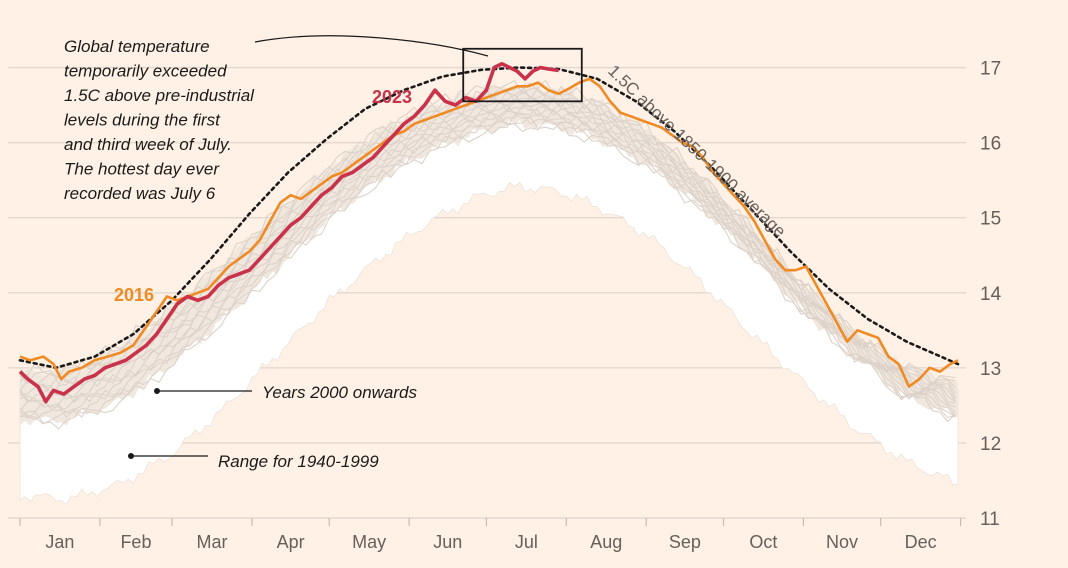 The image size is (1068, 568). Describe the element at coordinates (921, 542) in the screenshot. I see `x-tick-label-dec: Dec` at that location.